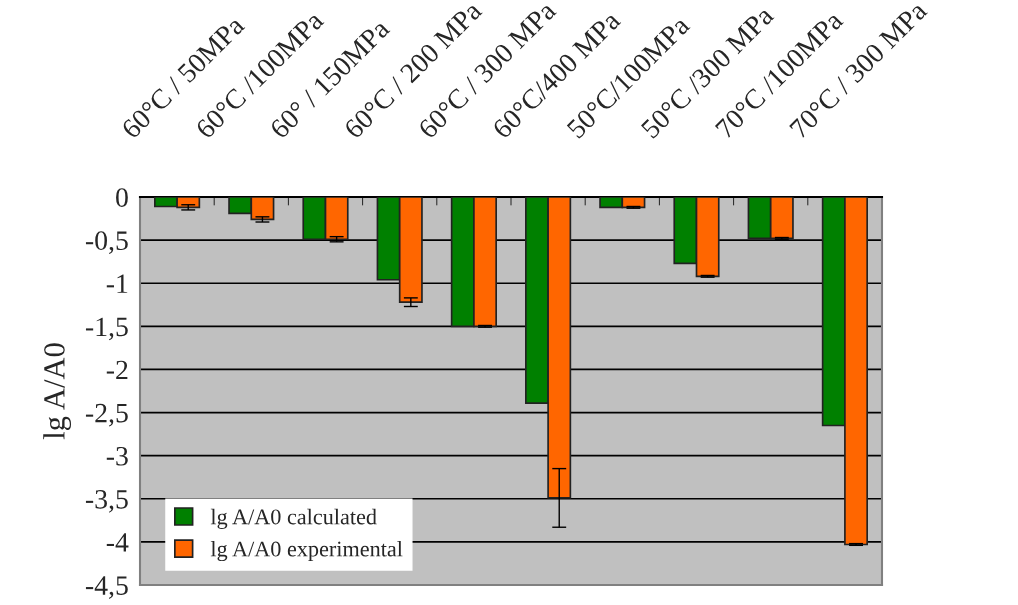  Describe the element at coordinates (117, 542) in the screenshot. I see `y-tick-label: -4` at that location.